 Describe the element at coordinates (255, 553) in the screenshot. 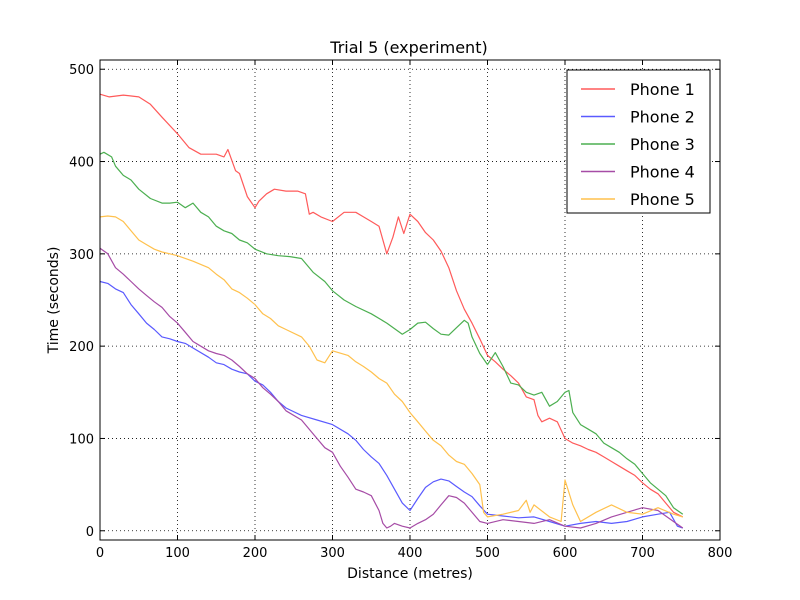

I see `x-tick-label: 200` at that location.